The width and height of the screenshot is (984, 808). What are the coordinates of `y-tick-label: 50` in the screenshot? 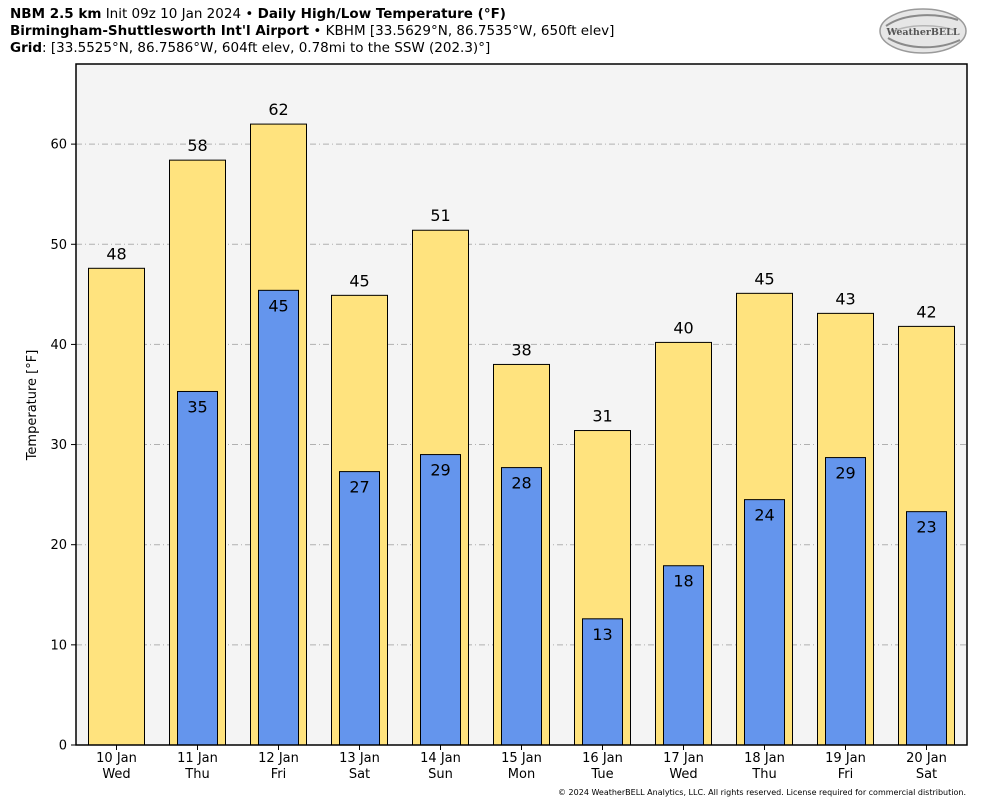 It's located at (58, 245).